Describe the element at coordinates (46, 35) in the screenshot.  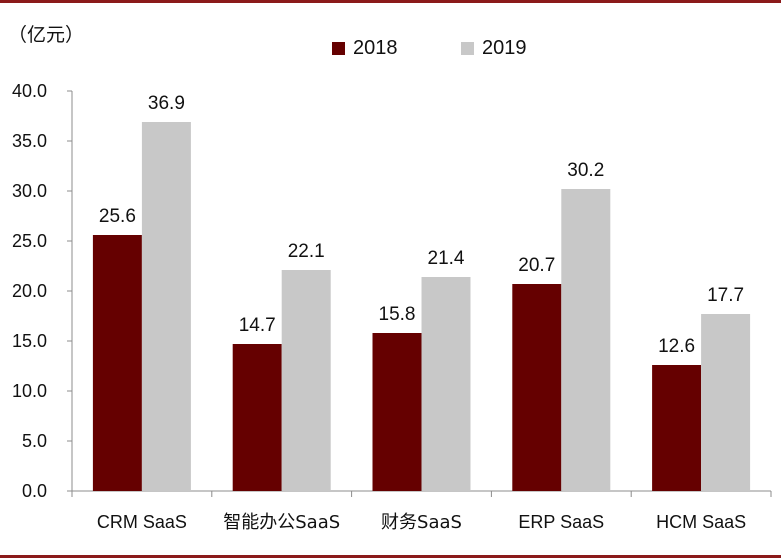
I see `y-axis-unit-label: （亿元）` at that location.